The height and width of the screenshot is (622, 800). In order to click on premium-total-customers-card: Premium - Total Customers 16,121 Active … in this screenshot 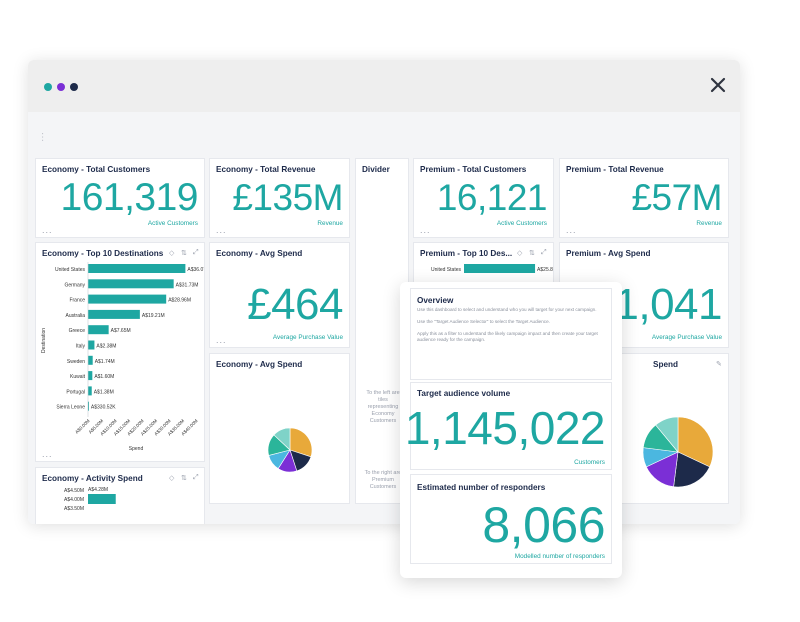, I will do `click(483, 198)`.